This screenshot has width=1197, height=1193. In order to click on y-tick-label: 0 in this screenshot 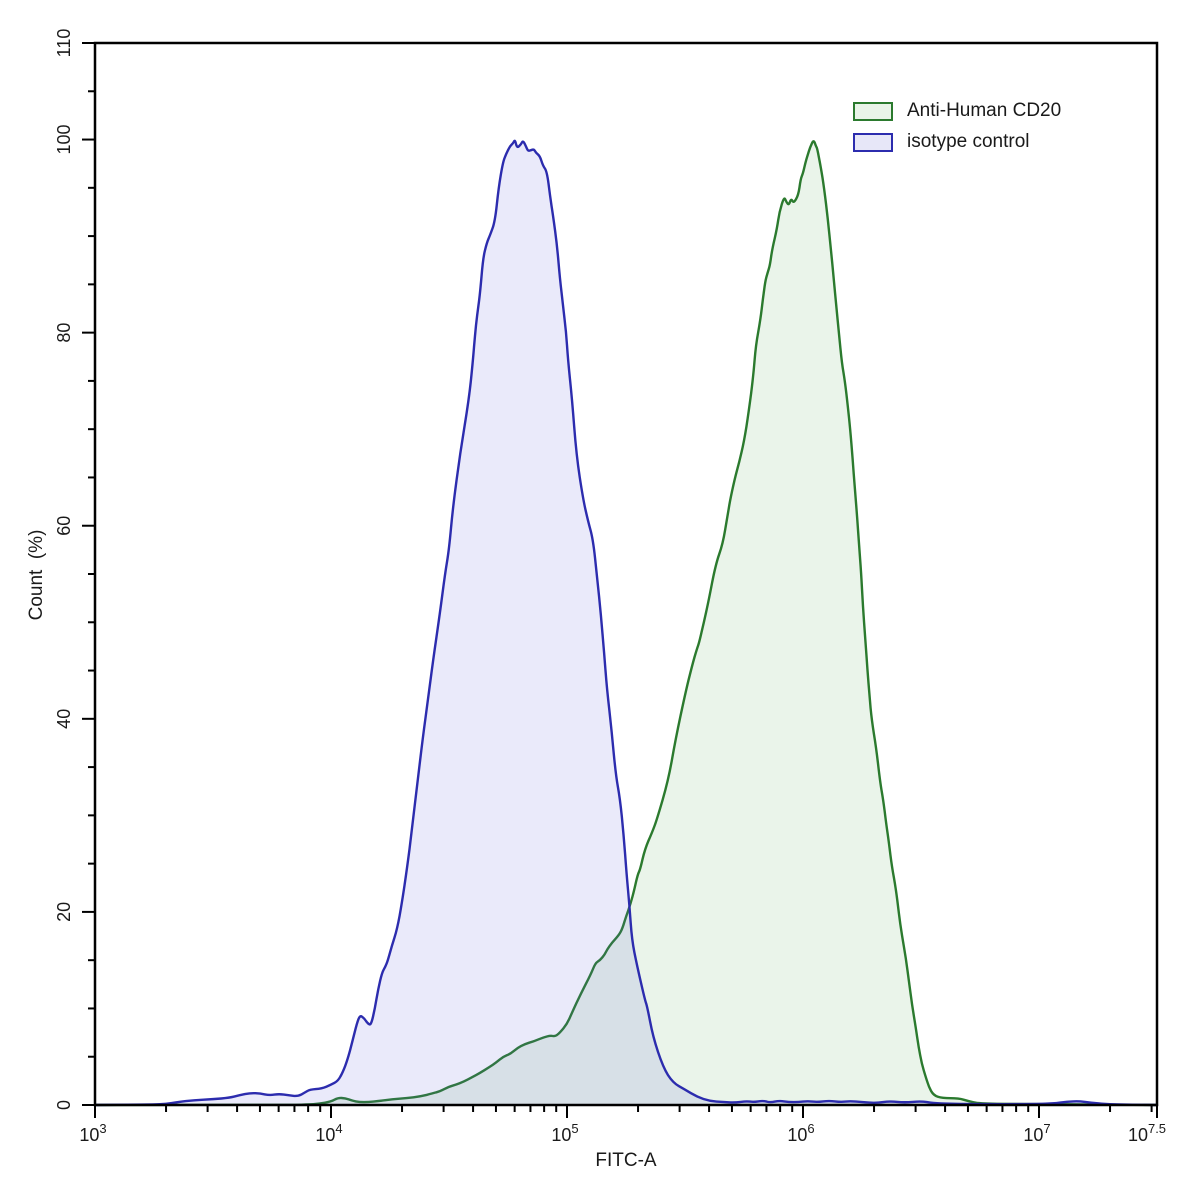, I will do `click(64, 1105)`.